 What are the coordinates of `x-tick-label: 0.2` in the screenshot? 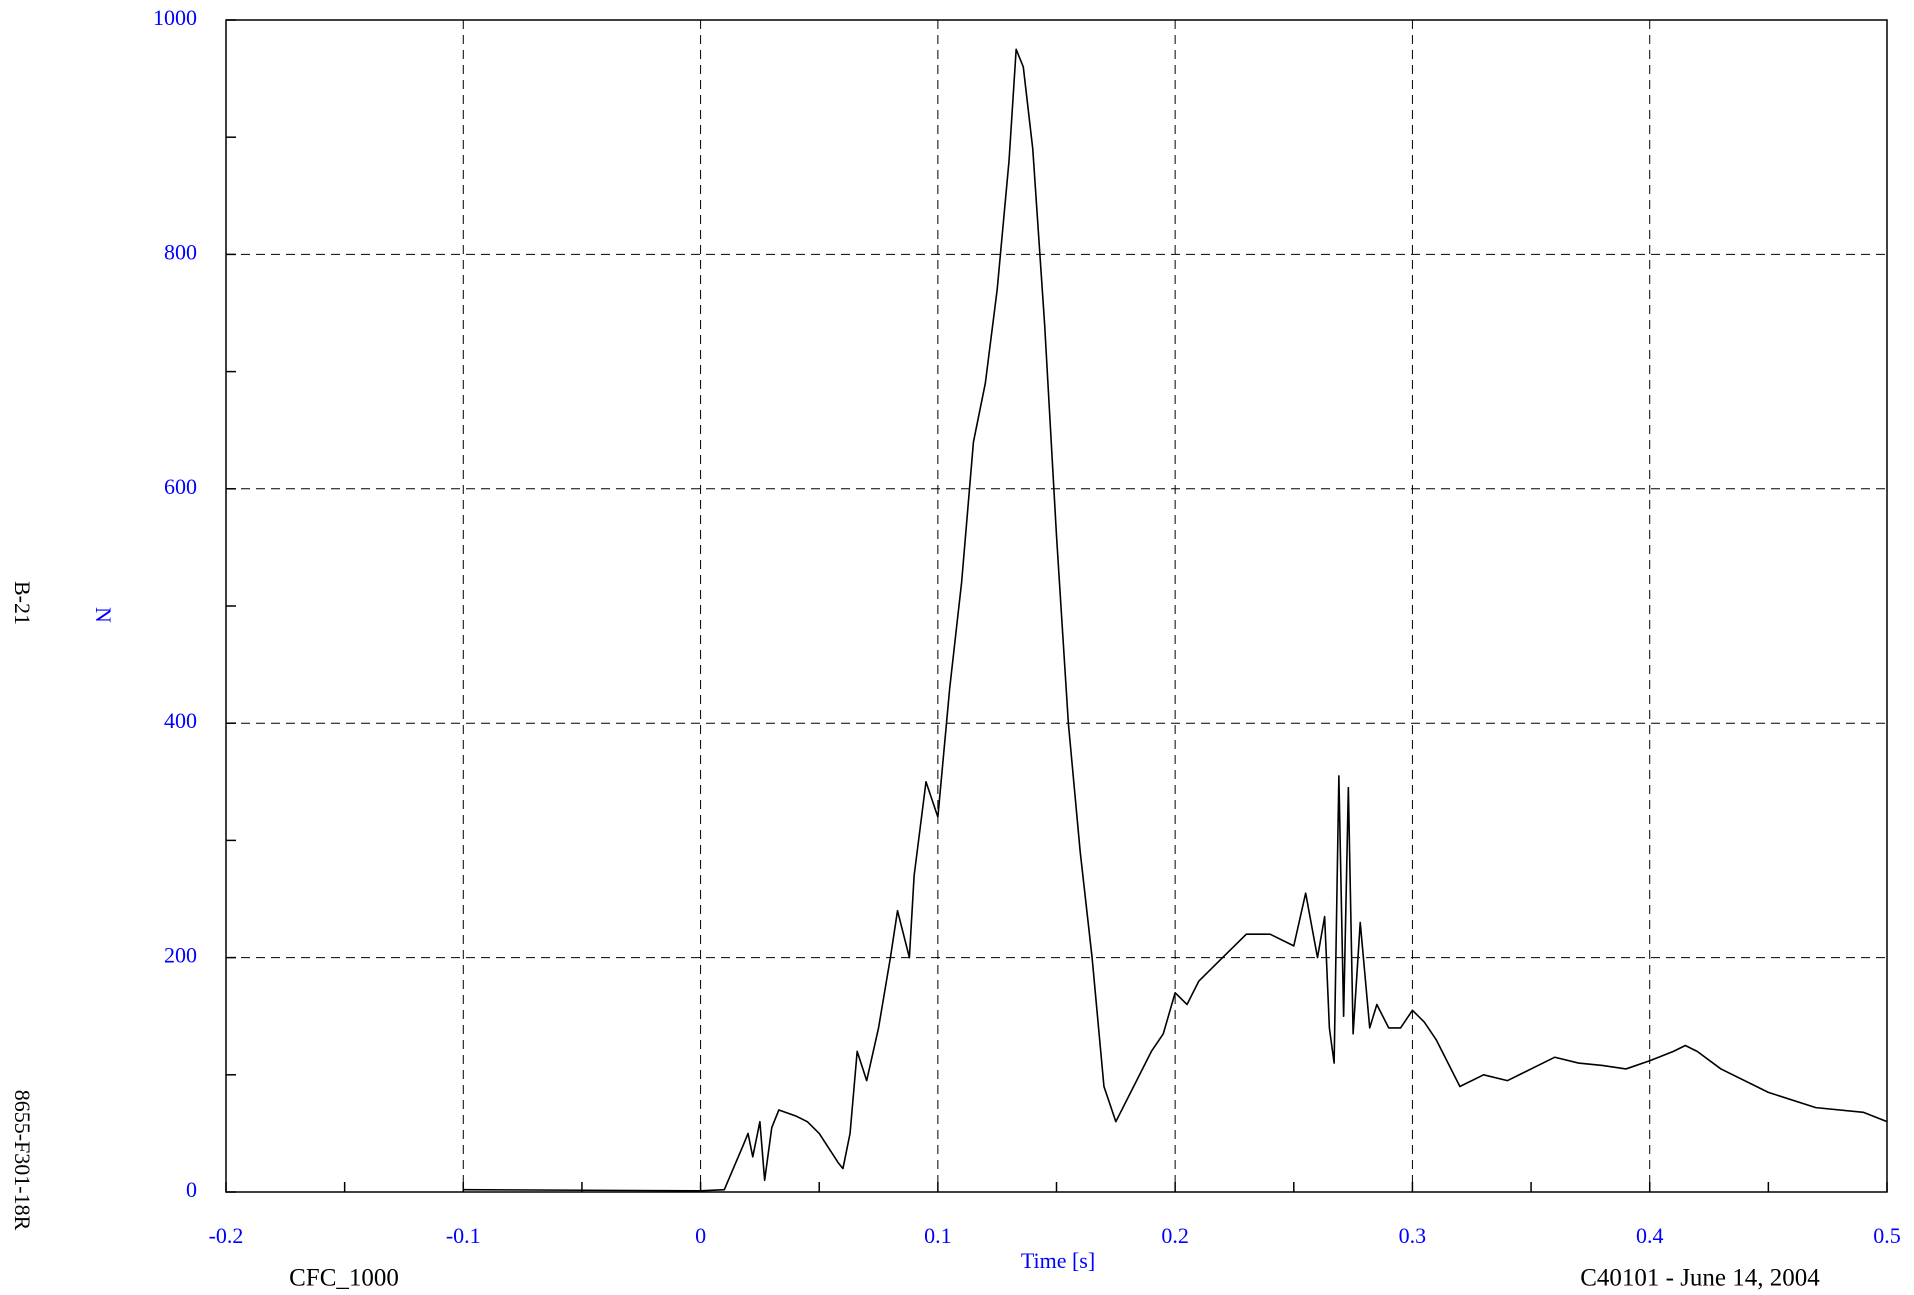 It's located at (1175, 1235).